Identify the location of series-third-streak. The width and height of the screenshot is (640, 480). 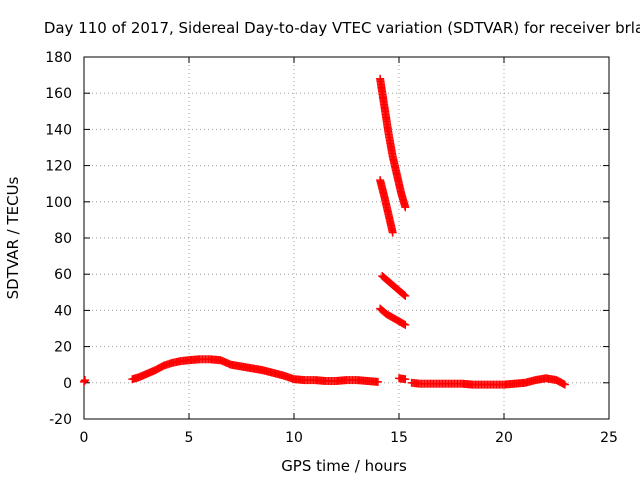
(394, 286).